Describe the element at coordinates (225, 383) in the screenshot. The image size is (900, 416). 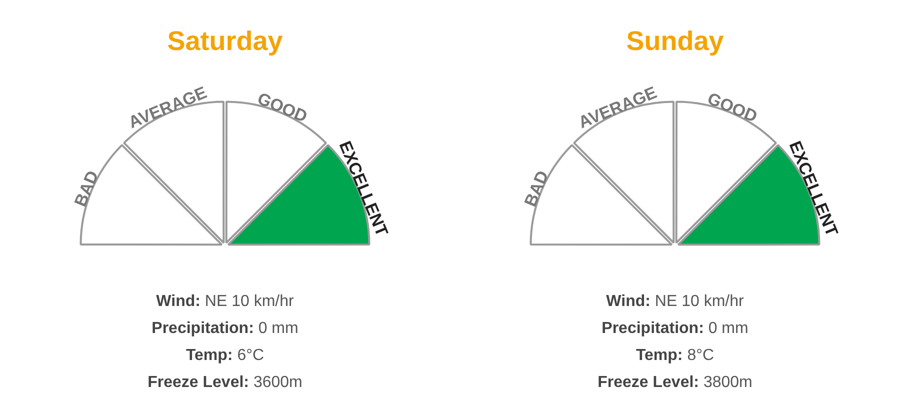
I see `text: Freeze Level: 3600m` at that location.